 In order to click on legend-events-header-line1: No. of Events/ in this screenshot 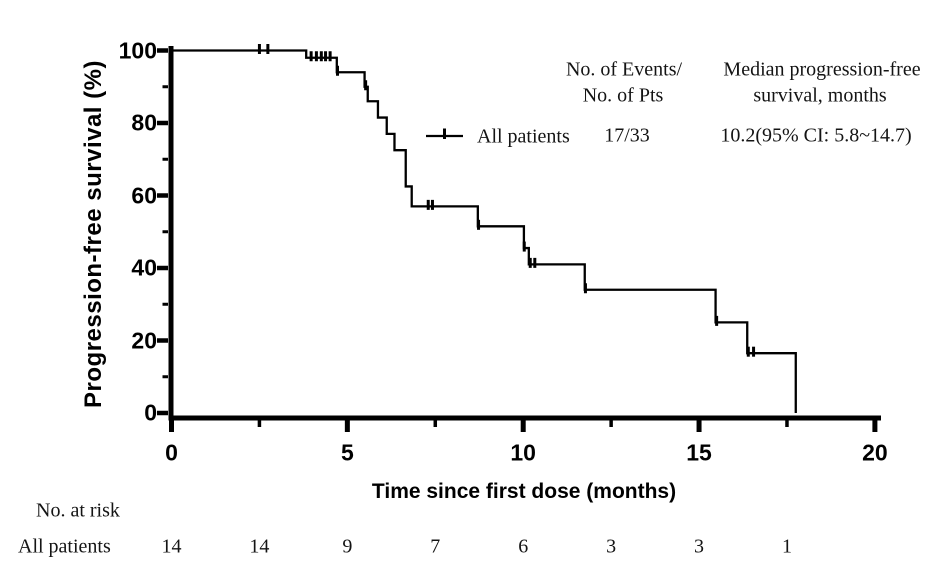, I will do `click(624, 69)`.